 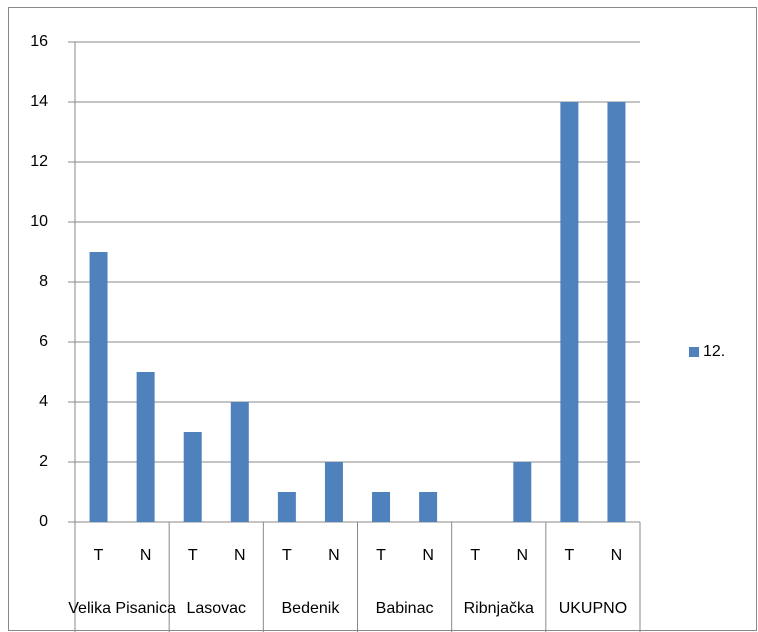 I want to click on y-tick-label: 2, so click(x=43, y=461).